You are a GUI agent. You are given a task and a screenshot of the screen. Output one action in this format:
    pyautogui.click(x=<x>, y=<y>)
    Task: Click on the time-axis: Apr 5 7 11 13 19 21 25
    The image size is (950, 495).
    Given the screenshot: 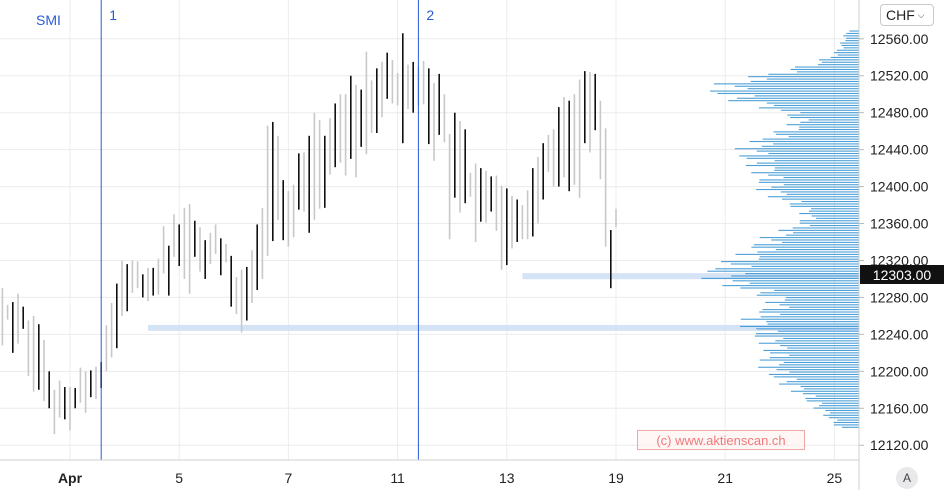 What is the action you would take?
    pyautogui.click(x=450, y=478)
    